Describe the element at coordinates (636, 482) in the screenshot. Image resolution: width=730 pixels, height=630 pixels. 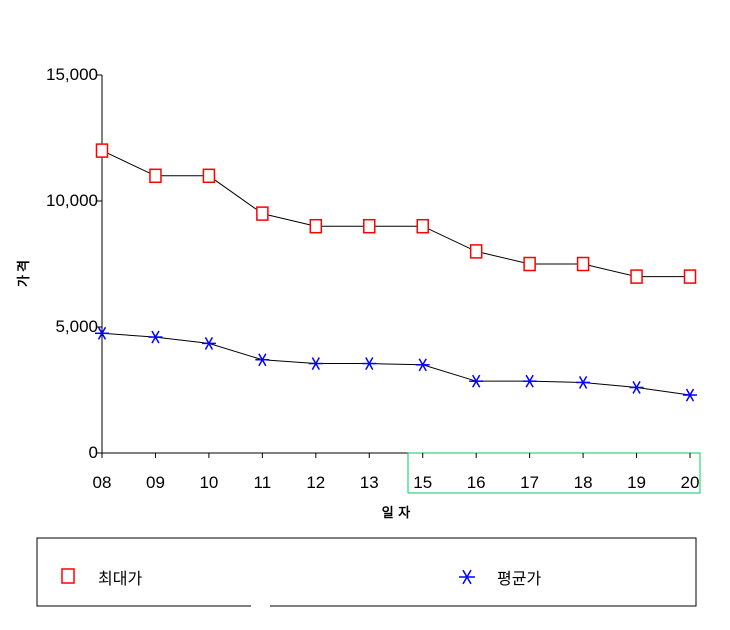
I see `x-tick-label: 19` at that location.